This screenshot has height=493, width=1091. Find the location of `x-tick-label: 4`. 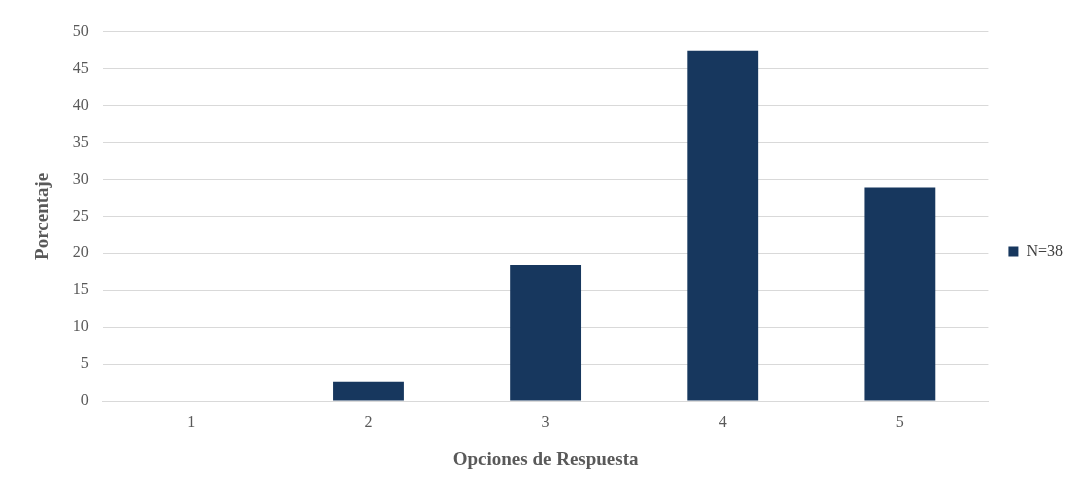

x-tick-label: 4 is located at coordinates (722, 421).